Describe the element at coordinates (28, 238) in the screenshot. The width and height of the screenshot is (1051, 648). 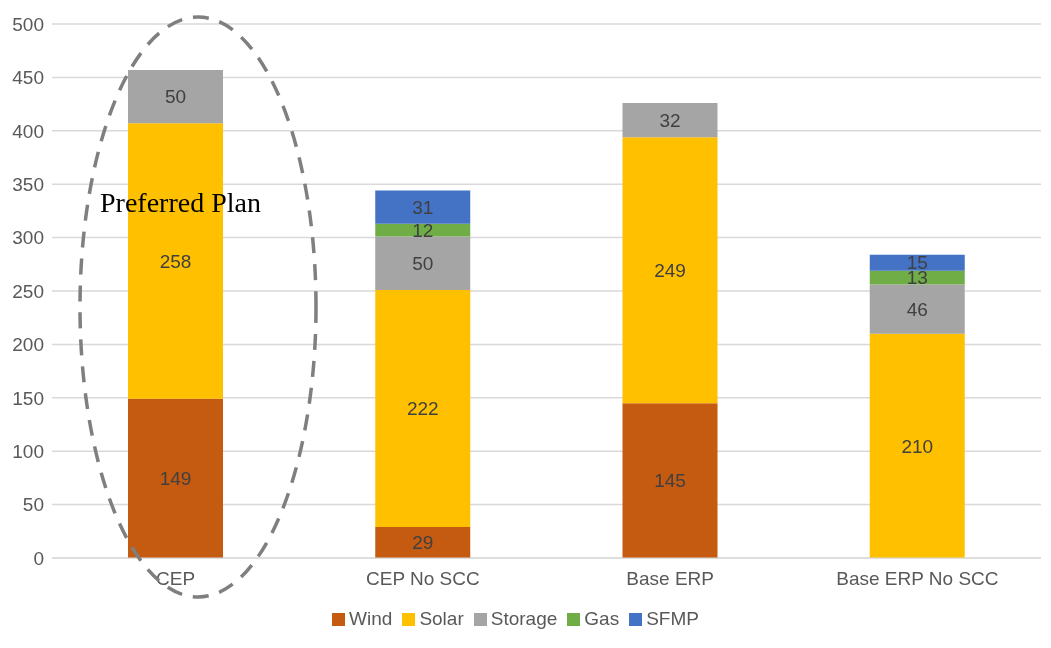
I see `y-tick-label: 300` at that location.